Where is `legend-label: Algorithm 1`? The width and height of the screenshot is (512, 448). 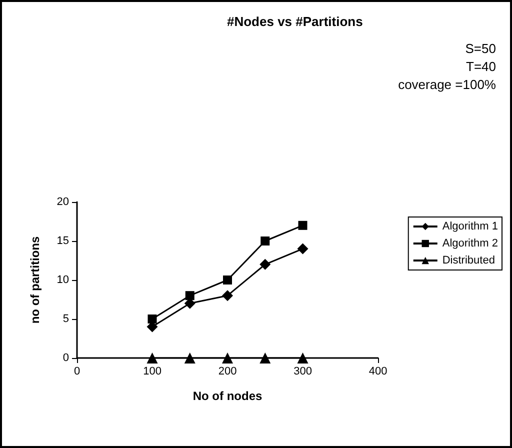
legend-label: Algorithm 1 is located at coordinates (470, 226).